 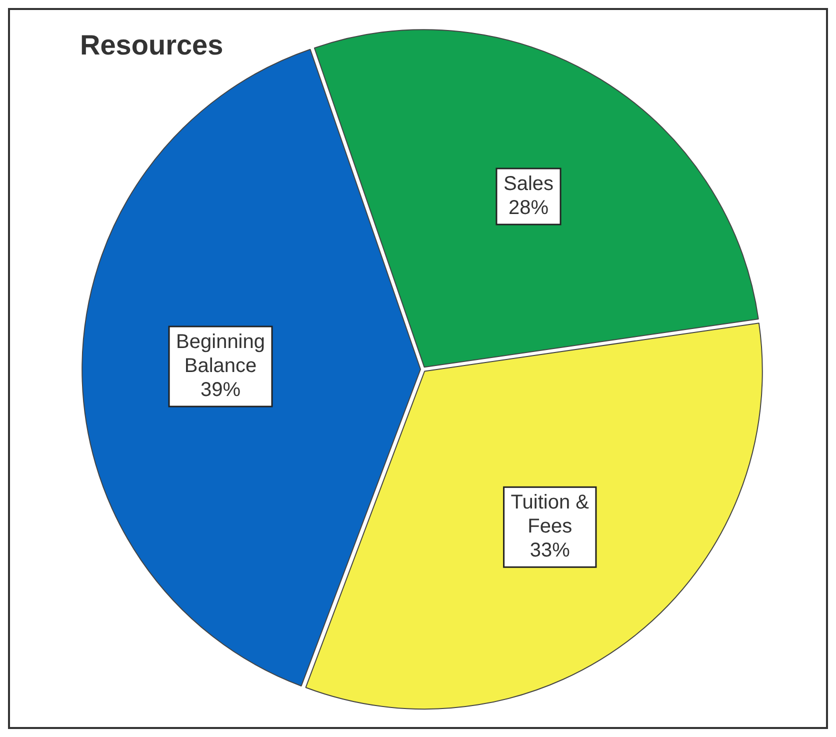 What do you see at coordinates (528, 183) in the screenshot?
I see `slice-label: Sales` at bounding box center [528, 183].